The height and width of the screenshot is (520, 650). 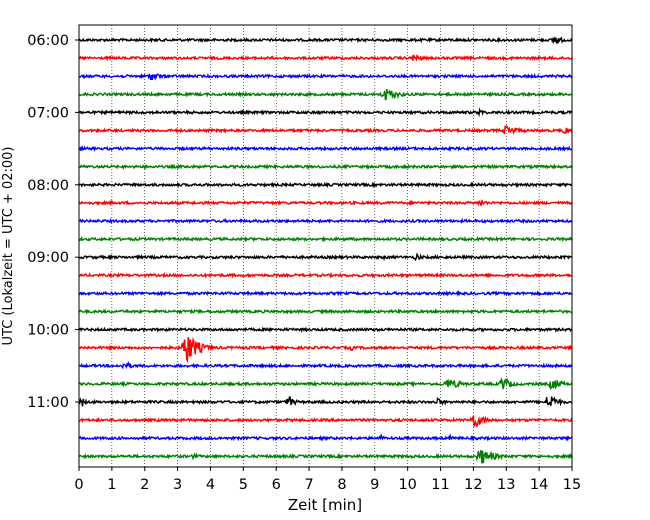 What do you see at coordinates (210, 485) in the screenshot?
I see `x-tick-label: 4` at bounding box center [210, 485].